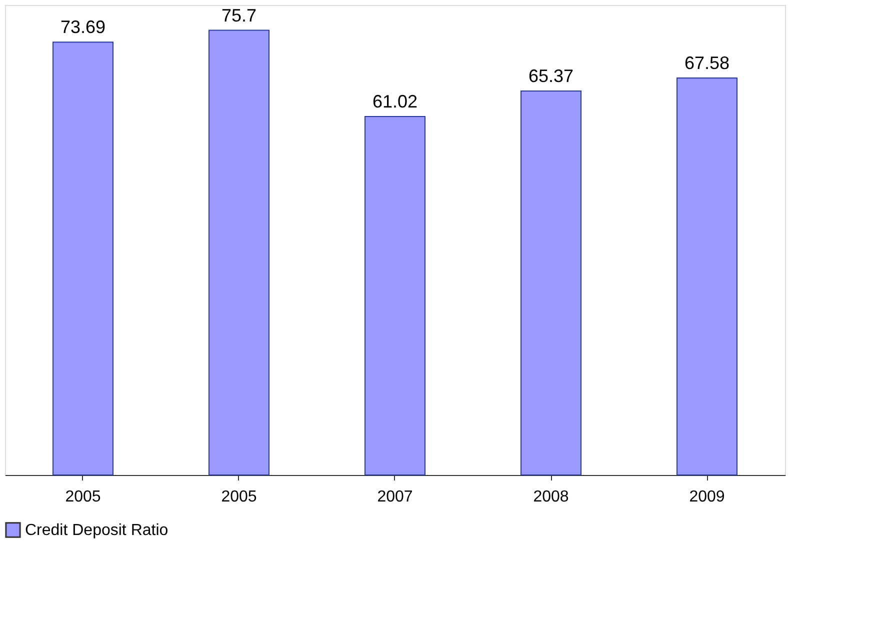 The height and width of the screenshot is (632, 887). Describe the element at coordinates (96, 530) in the screenshot. I see `legend-label: Credit Deposit Ratio` at that location.